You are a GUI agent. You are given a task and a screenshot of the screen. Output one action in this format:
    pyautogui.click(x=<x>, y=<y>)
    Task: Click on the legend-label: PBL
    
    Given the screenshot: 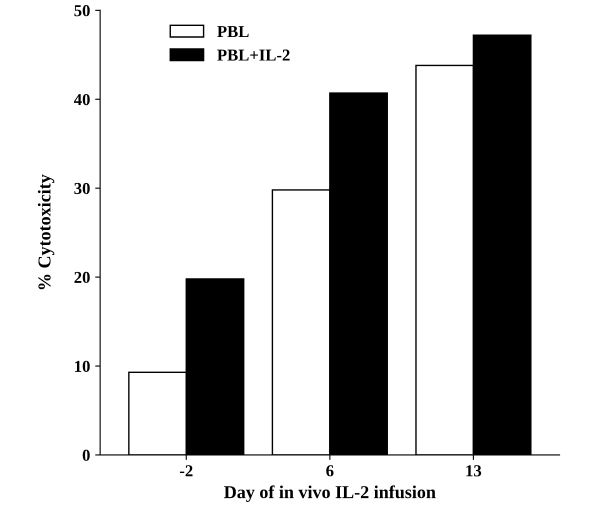 What is the action you would take?
    pyautogui.click(x=233, y=32)
    